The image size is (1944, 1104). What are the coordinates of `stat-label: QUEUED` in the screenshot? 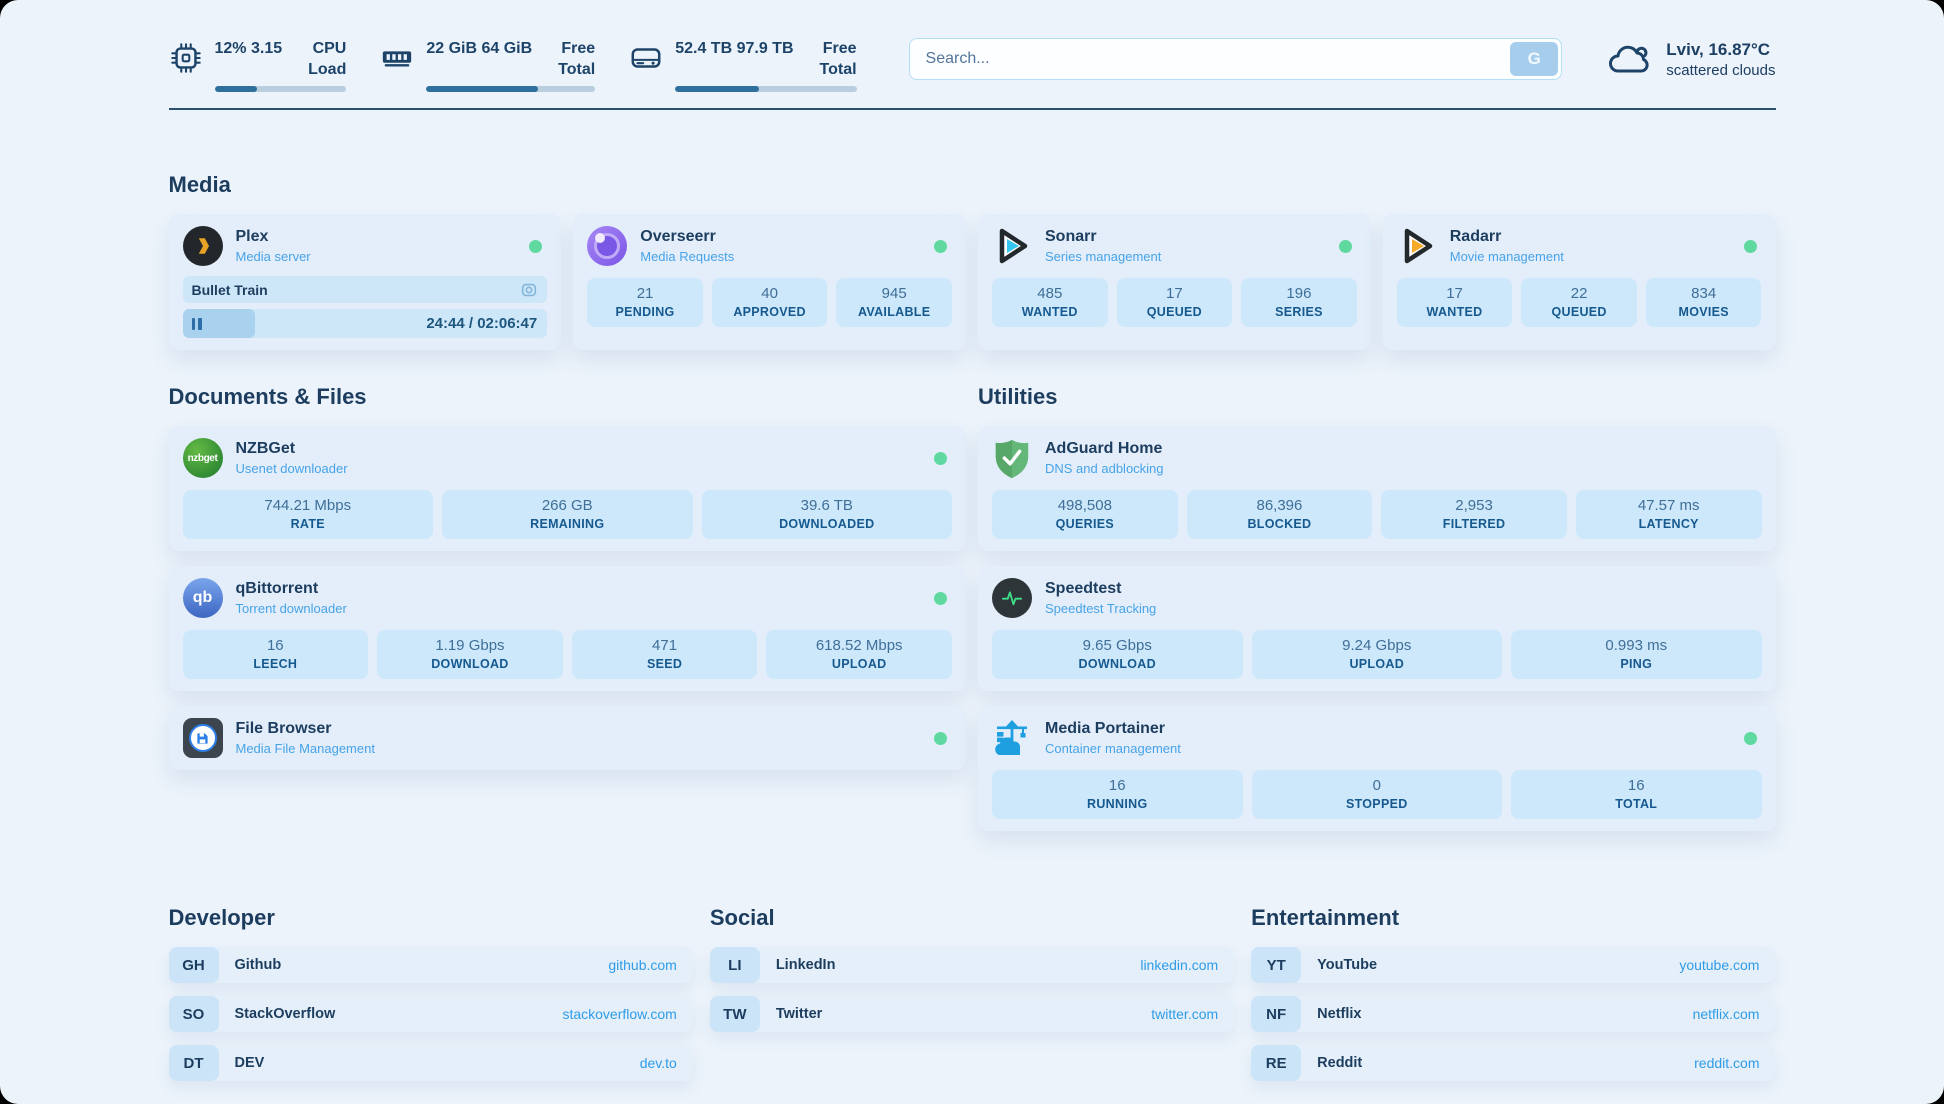 It's located at (1174, 312).